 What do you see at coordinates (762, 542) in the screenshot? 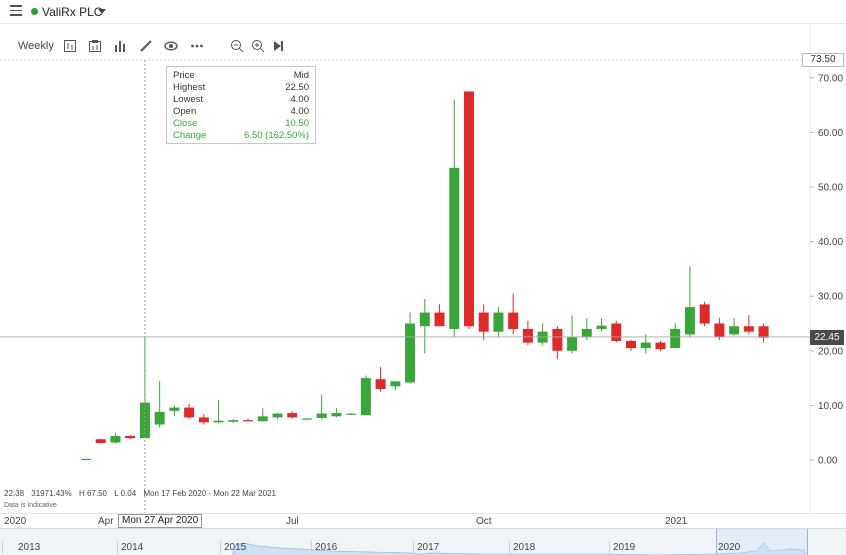
I see `navigator-window` at bounding box center [762, 542].